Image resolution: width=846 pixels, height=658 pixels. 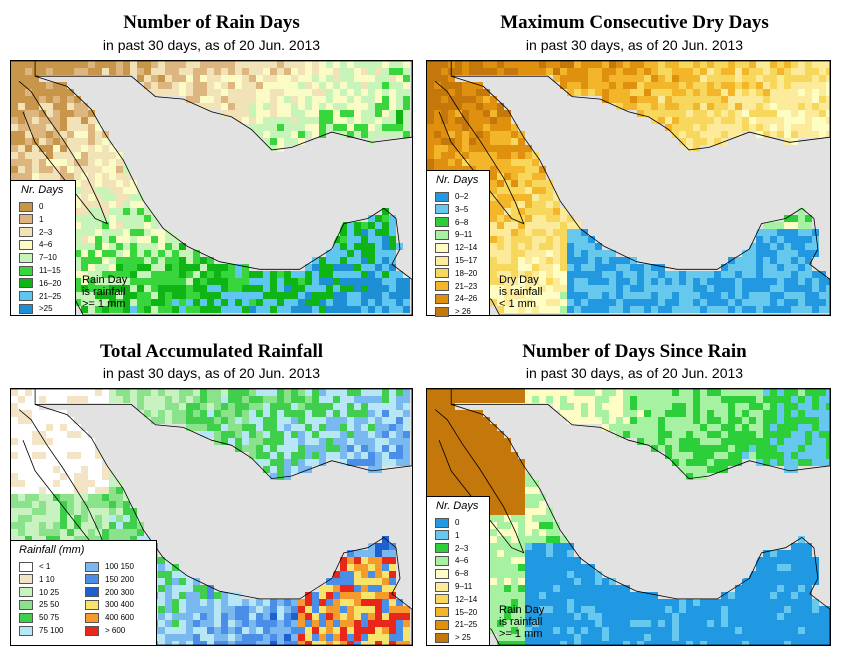 What do you see at coordinates (31, 219) in the screenshot?
I see `legend-item: 1` at bounding box center [31, 219].